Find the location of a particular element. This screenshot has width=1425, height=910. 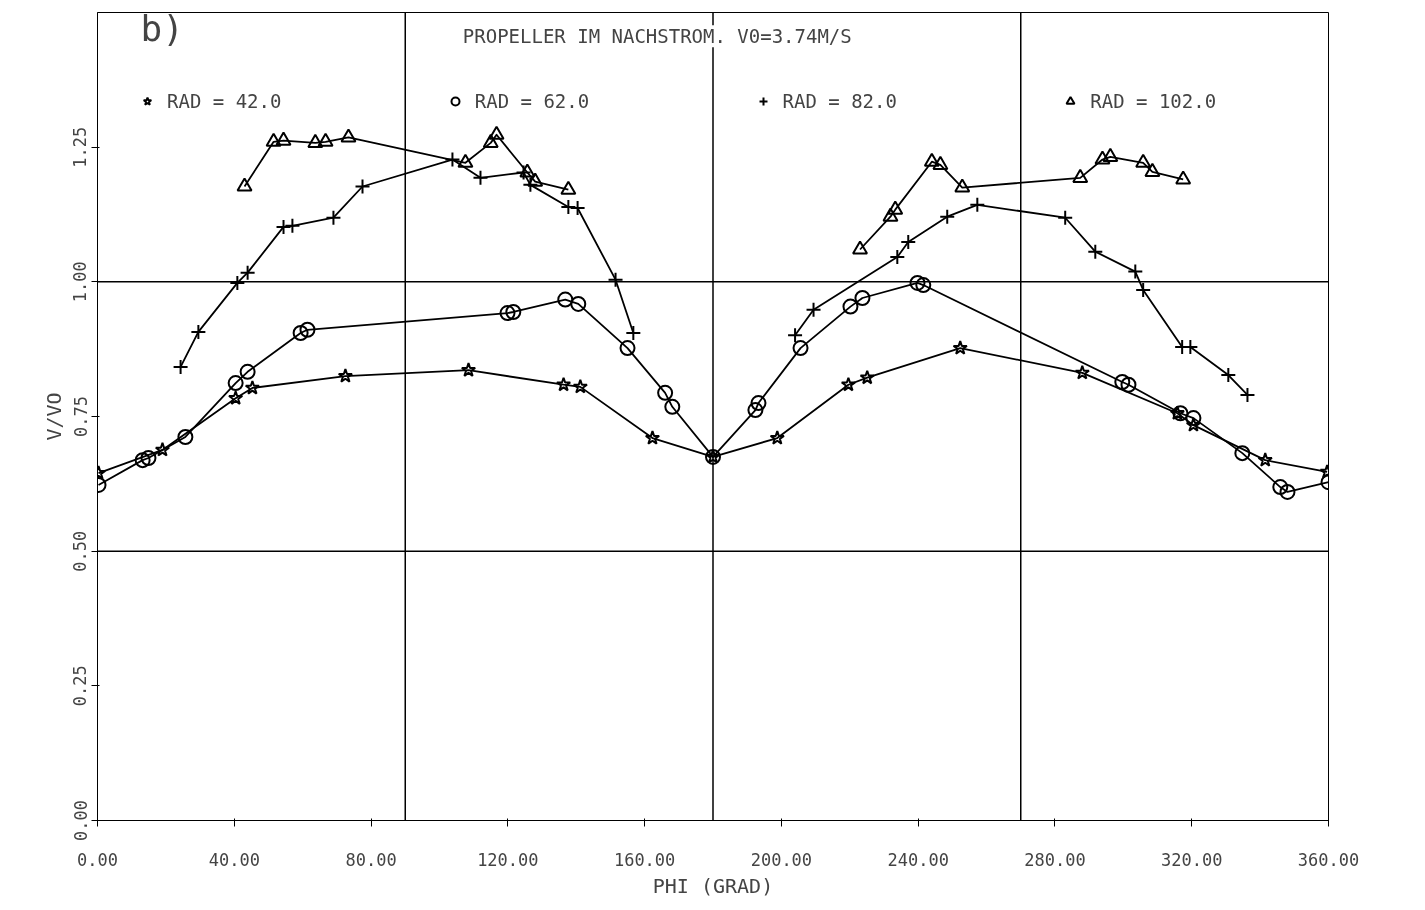

y-tick-label: 0.00 is located at coordinates (80, 820).